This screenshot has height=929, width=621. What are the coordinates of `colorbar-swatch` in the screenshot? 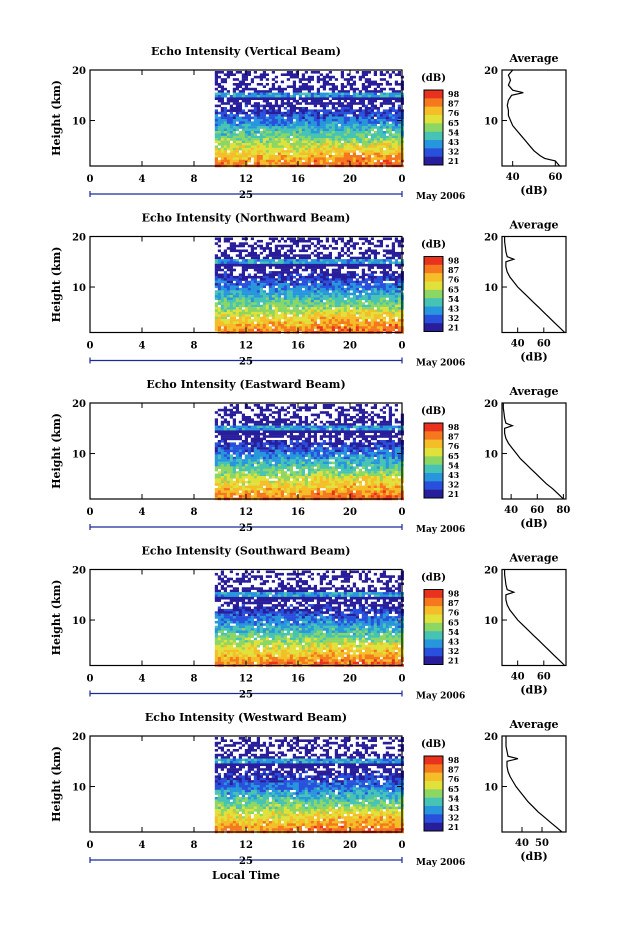 It's located at (433, 144).